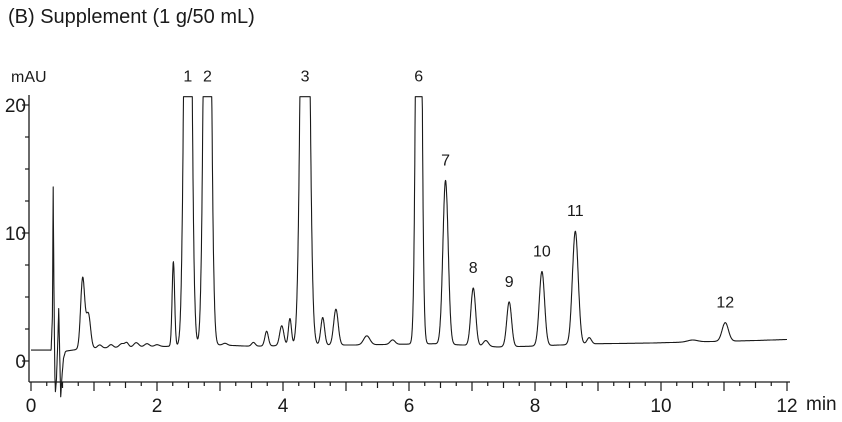 This screenshot has height=422, width=842. What do you see at coordinates (15, 234) in the screenshot?
I see `y-tick-label: 10` at bounding box center [15, 234].